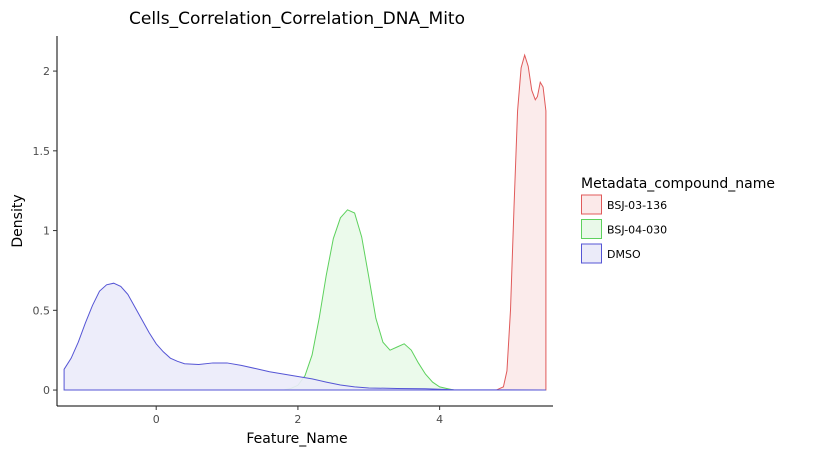 This screenshot has height=458, width=819. Describe the element at coordinates (46, 71) in the screenshot. I see `y-tick-label: 2` at that location.